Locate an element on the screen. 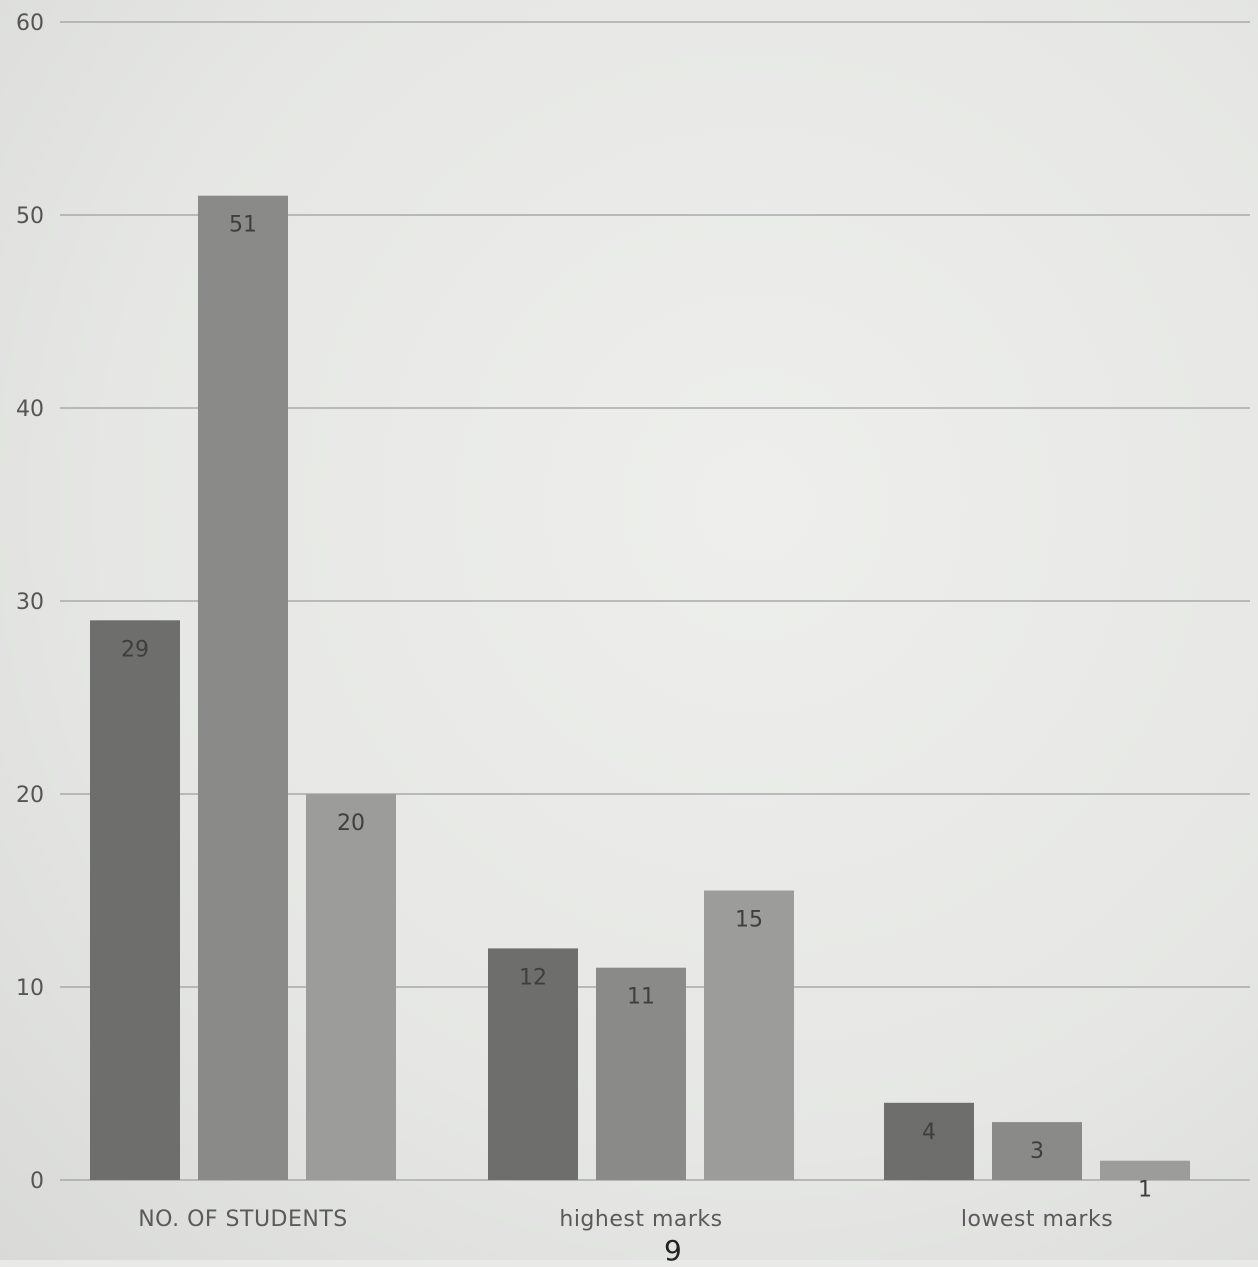 The height and width of the screenshot is (1267, 1258). data-label: 3 is located at coordinates (1037, 1151).